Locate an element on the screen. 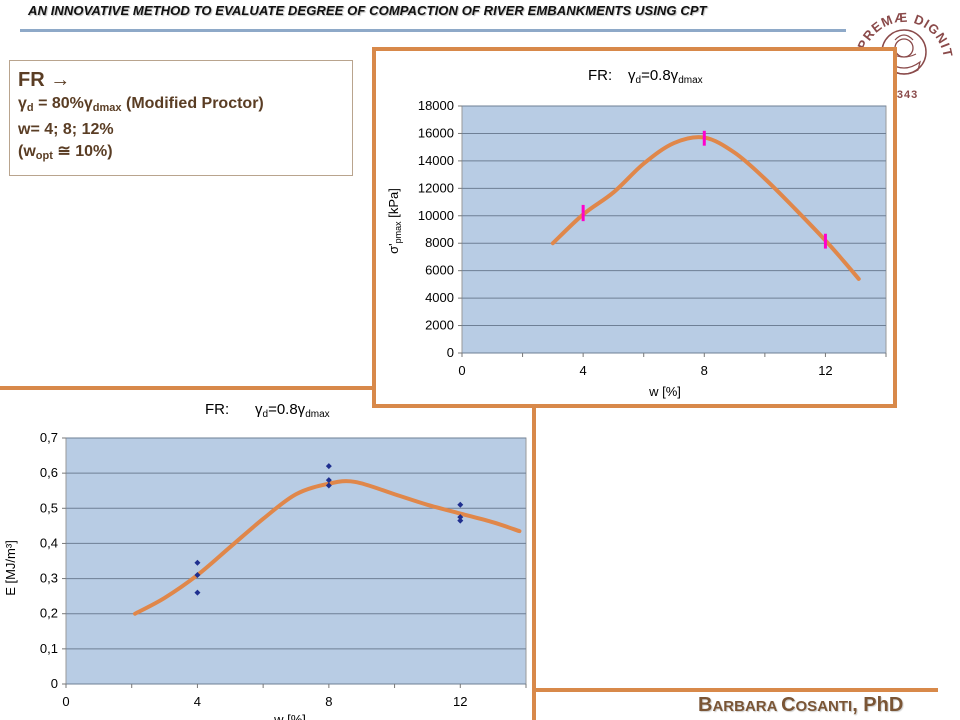  c1-ytick-label: 2000 is located at coordinates (439, 325).